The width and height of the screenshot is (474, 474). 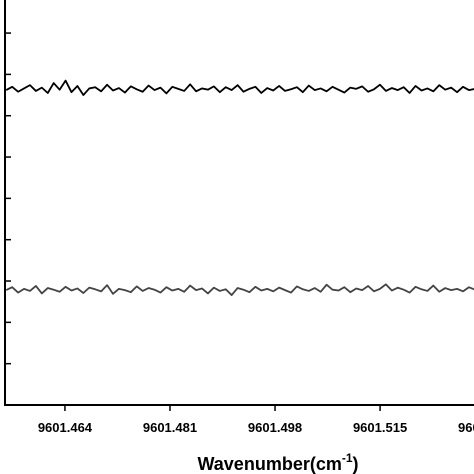 What do you see at coordinates (466, 427) in the screenshot?
I see `x-tick-label: 9601.532` at bounding box center [466, 427].